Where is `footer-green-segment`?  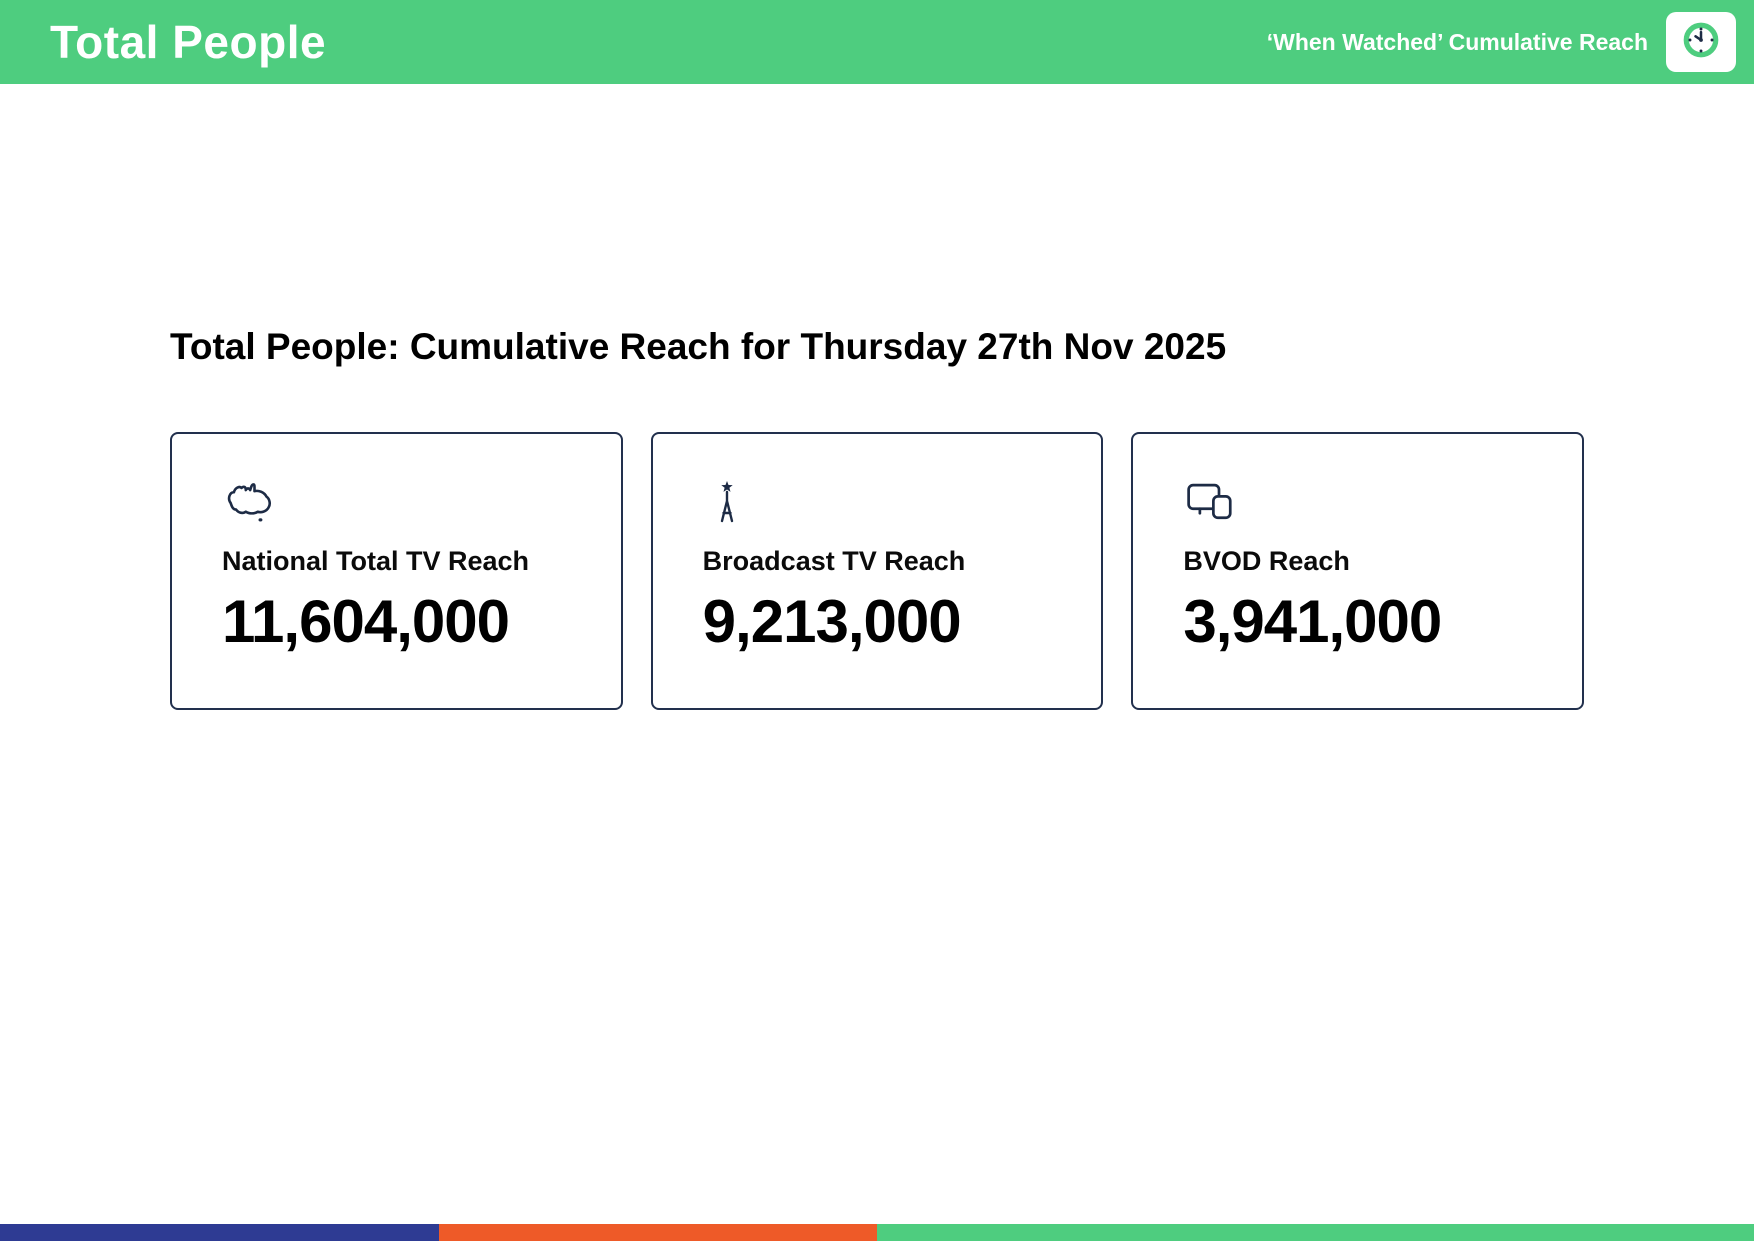 footer-green-segment is located at coordinates (1315, 1232).